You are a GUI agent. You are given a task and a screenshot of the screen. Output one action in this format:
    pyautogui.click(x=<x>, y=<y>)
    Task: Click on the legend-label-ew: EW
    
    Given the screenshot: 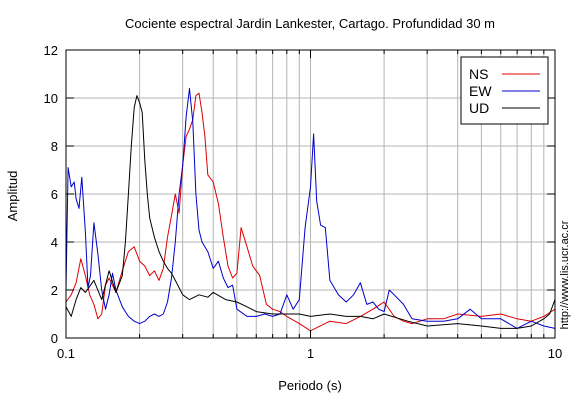 What is the action you would take?
    pyautogui.click(x=480, y=91)
    